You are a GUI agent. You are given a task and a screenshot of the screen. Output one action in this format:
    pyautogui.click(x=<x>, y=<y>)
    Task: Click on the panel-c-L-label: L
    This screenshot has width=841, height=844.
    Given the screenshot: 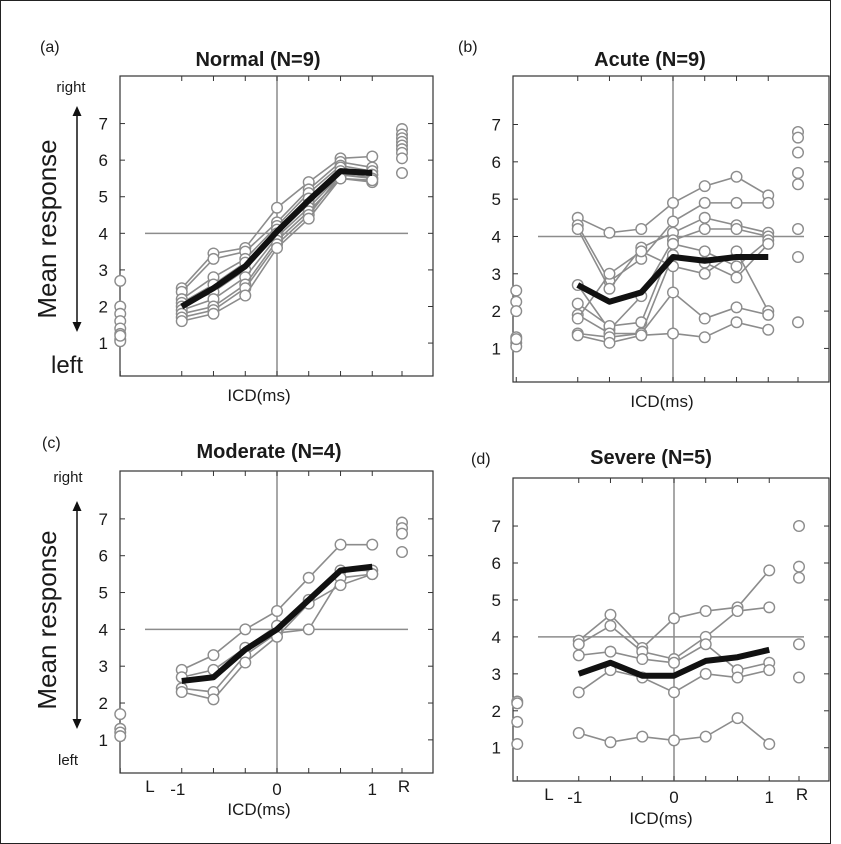 What is the action you would take?
    pyautogui.click(x=149, y=786)
    